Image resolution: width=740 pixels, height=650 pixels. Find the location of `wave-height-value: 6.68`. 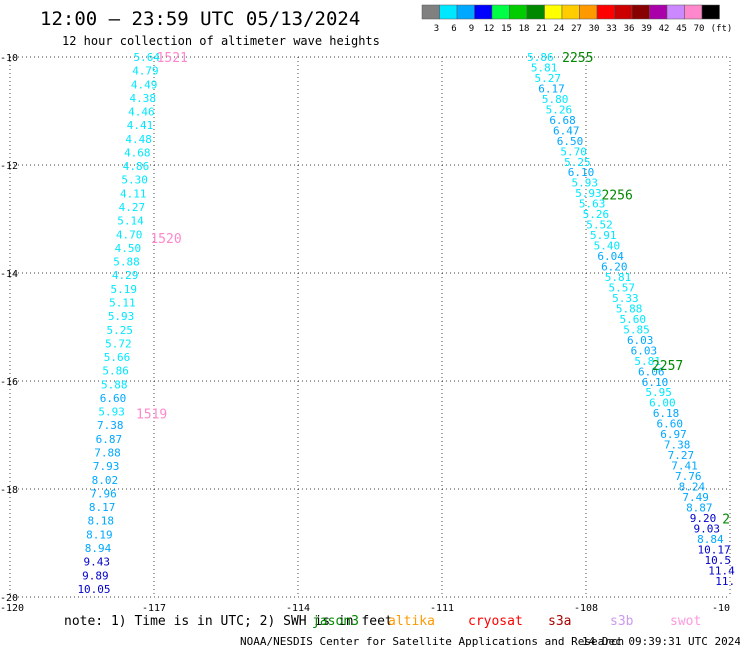

wave-height-value: 6.68 is located at coordinates (562, 120).